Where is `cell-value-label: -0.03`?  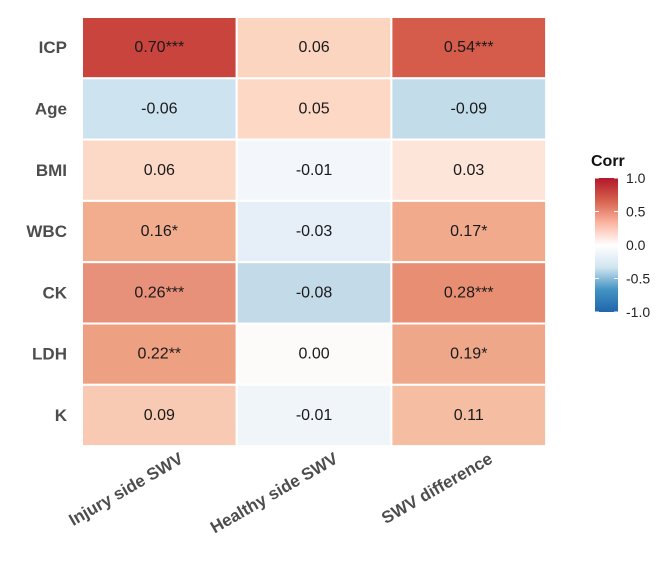
cell-value-label: -0.03 is located at coordinates (314, 231).